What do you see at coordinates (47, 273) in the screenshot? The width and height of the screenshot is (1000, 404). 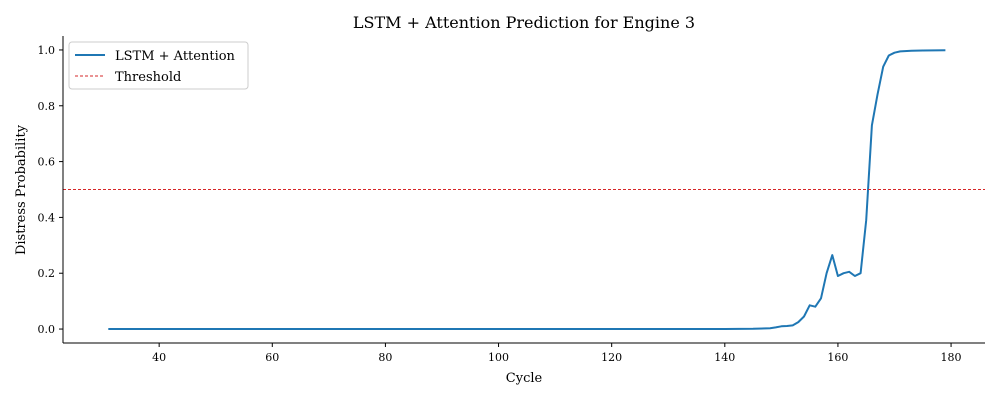 I see `y-tick-label: 0.2` at bounding box center [47, 273].